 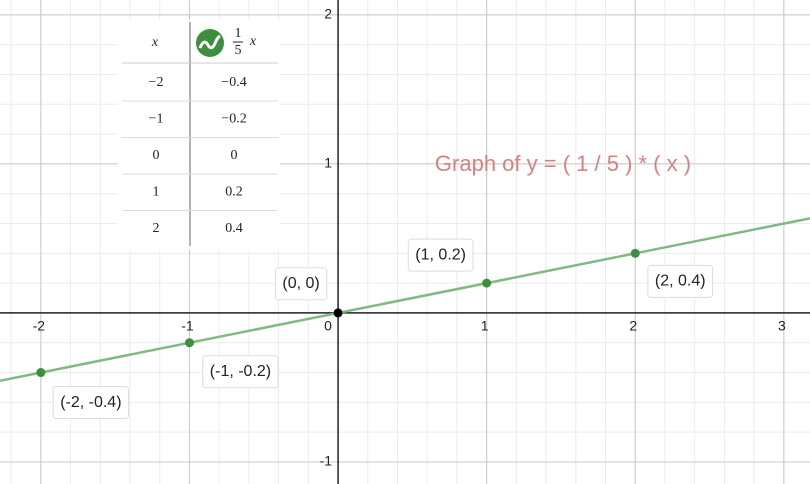 What do you see at coordinates (328, 326) in the screenshot?
I see `x-tick-label: 0` at bounding box center [328, 326].